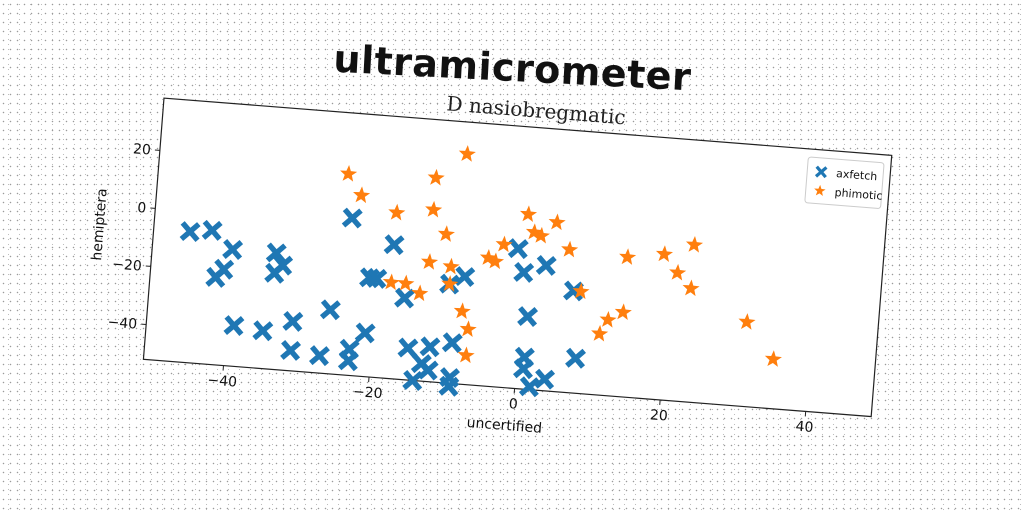 This screenshot has height=512, width=1024. What do you see at coordinates (857, 175) in the screenshot?
I see `legend-label-axfetch: axfetch` at bounding box center [857, 175].